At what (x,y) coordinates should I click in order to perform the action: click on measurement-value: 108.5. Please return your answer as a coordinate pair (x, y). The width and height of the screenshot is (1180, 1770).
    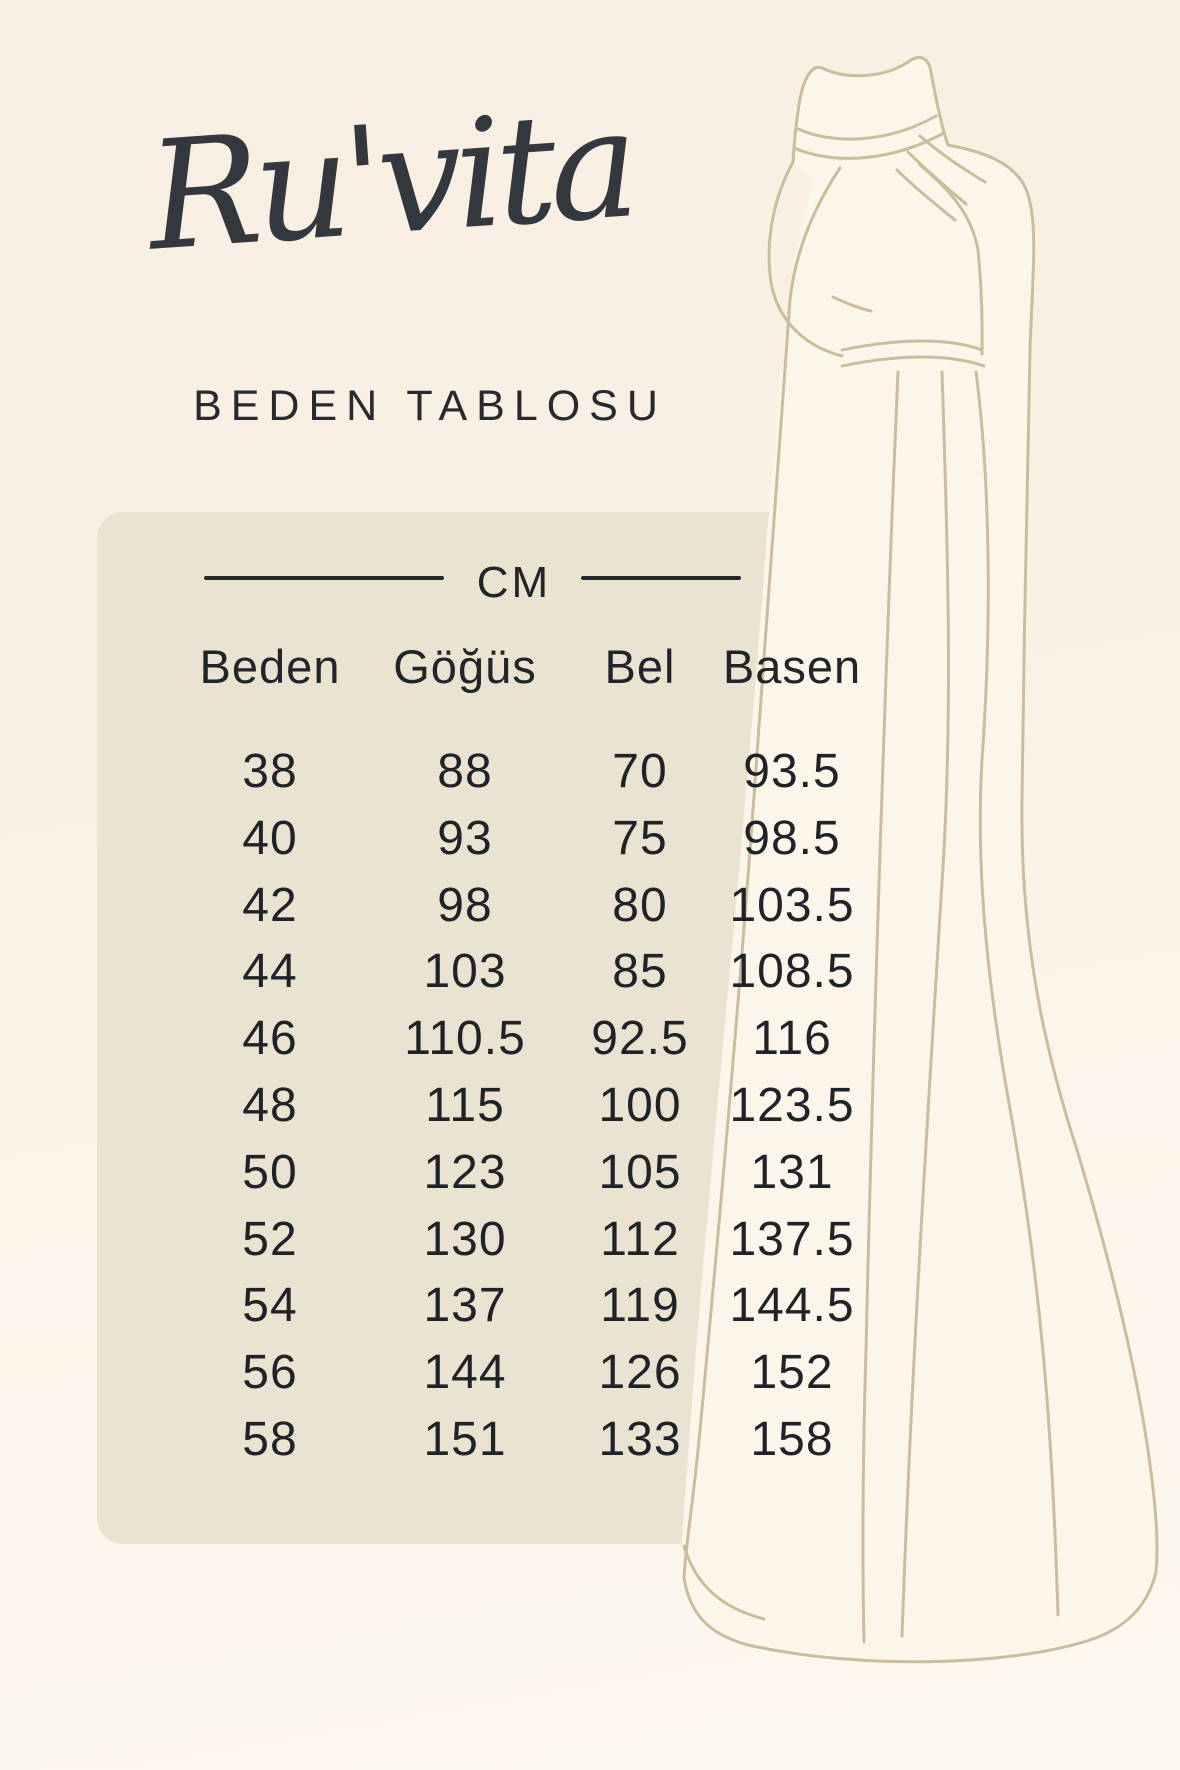
    Looking at the image, I should click on (792, 972).